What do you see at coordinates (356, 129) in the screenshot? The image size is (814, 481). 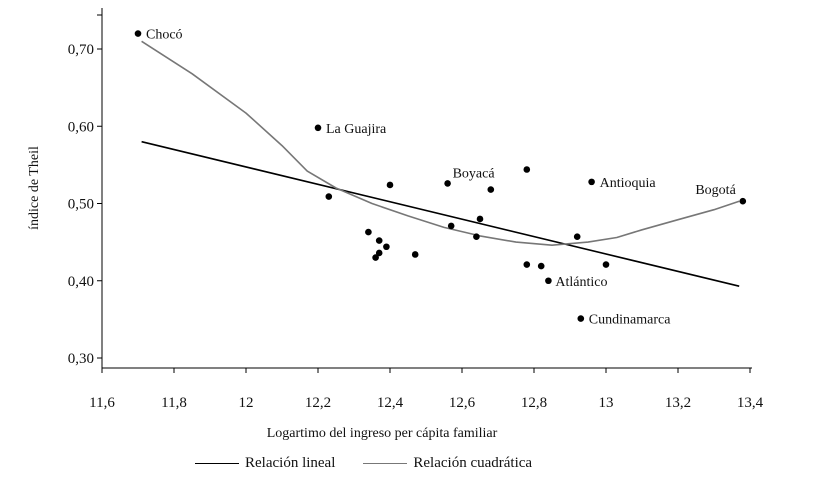 I see `point-label: La Guajira` at bounding box center [356, 129].